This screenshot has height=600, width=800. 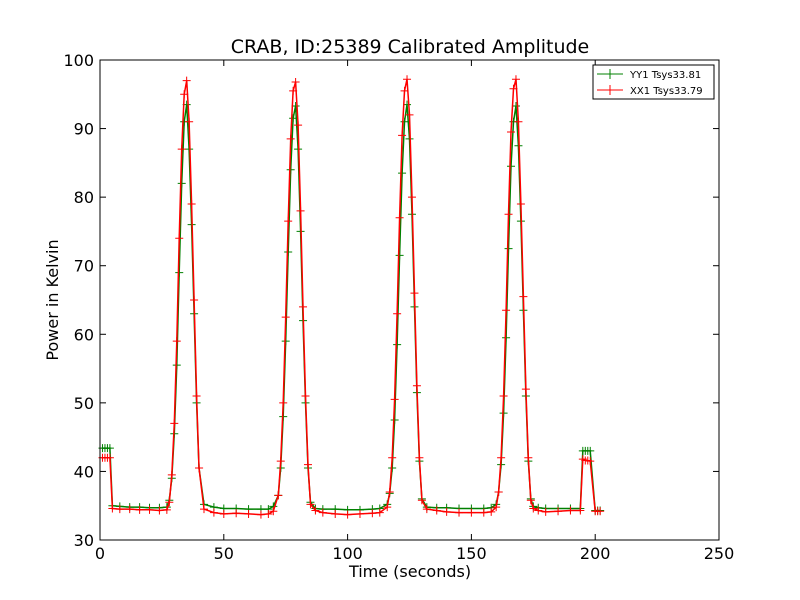 I want to click on legend-label-yy1: YY1 Tsys33.81, so click(x=665, y=75).